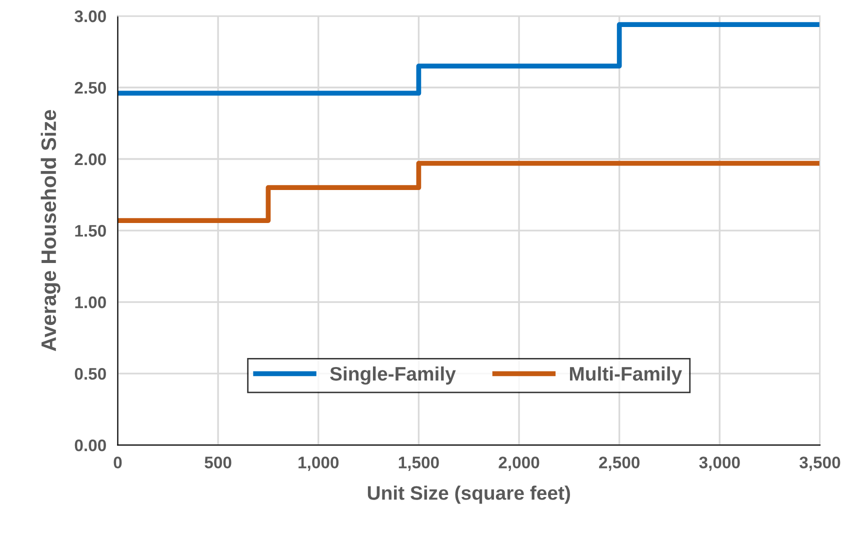  I want to click on y-tick-label: 0.00, so click(90, 445).